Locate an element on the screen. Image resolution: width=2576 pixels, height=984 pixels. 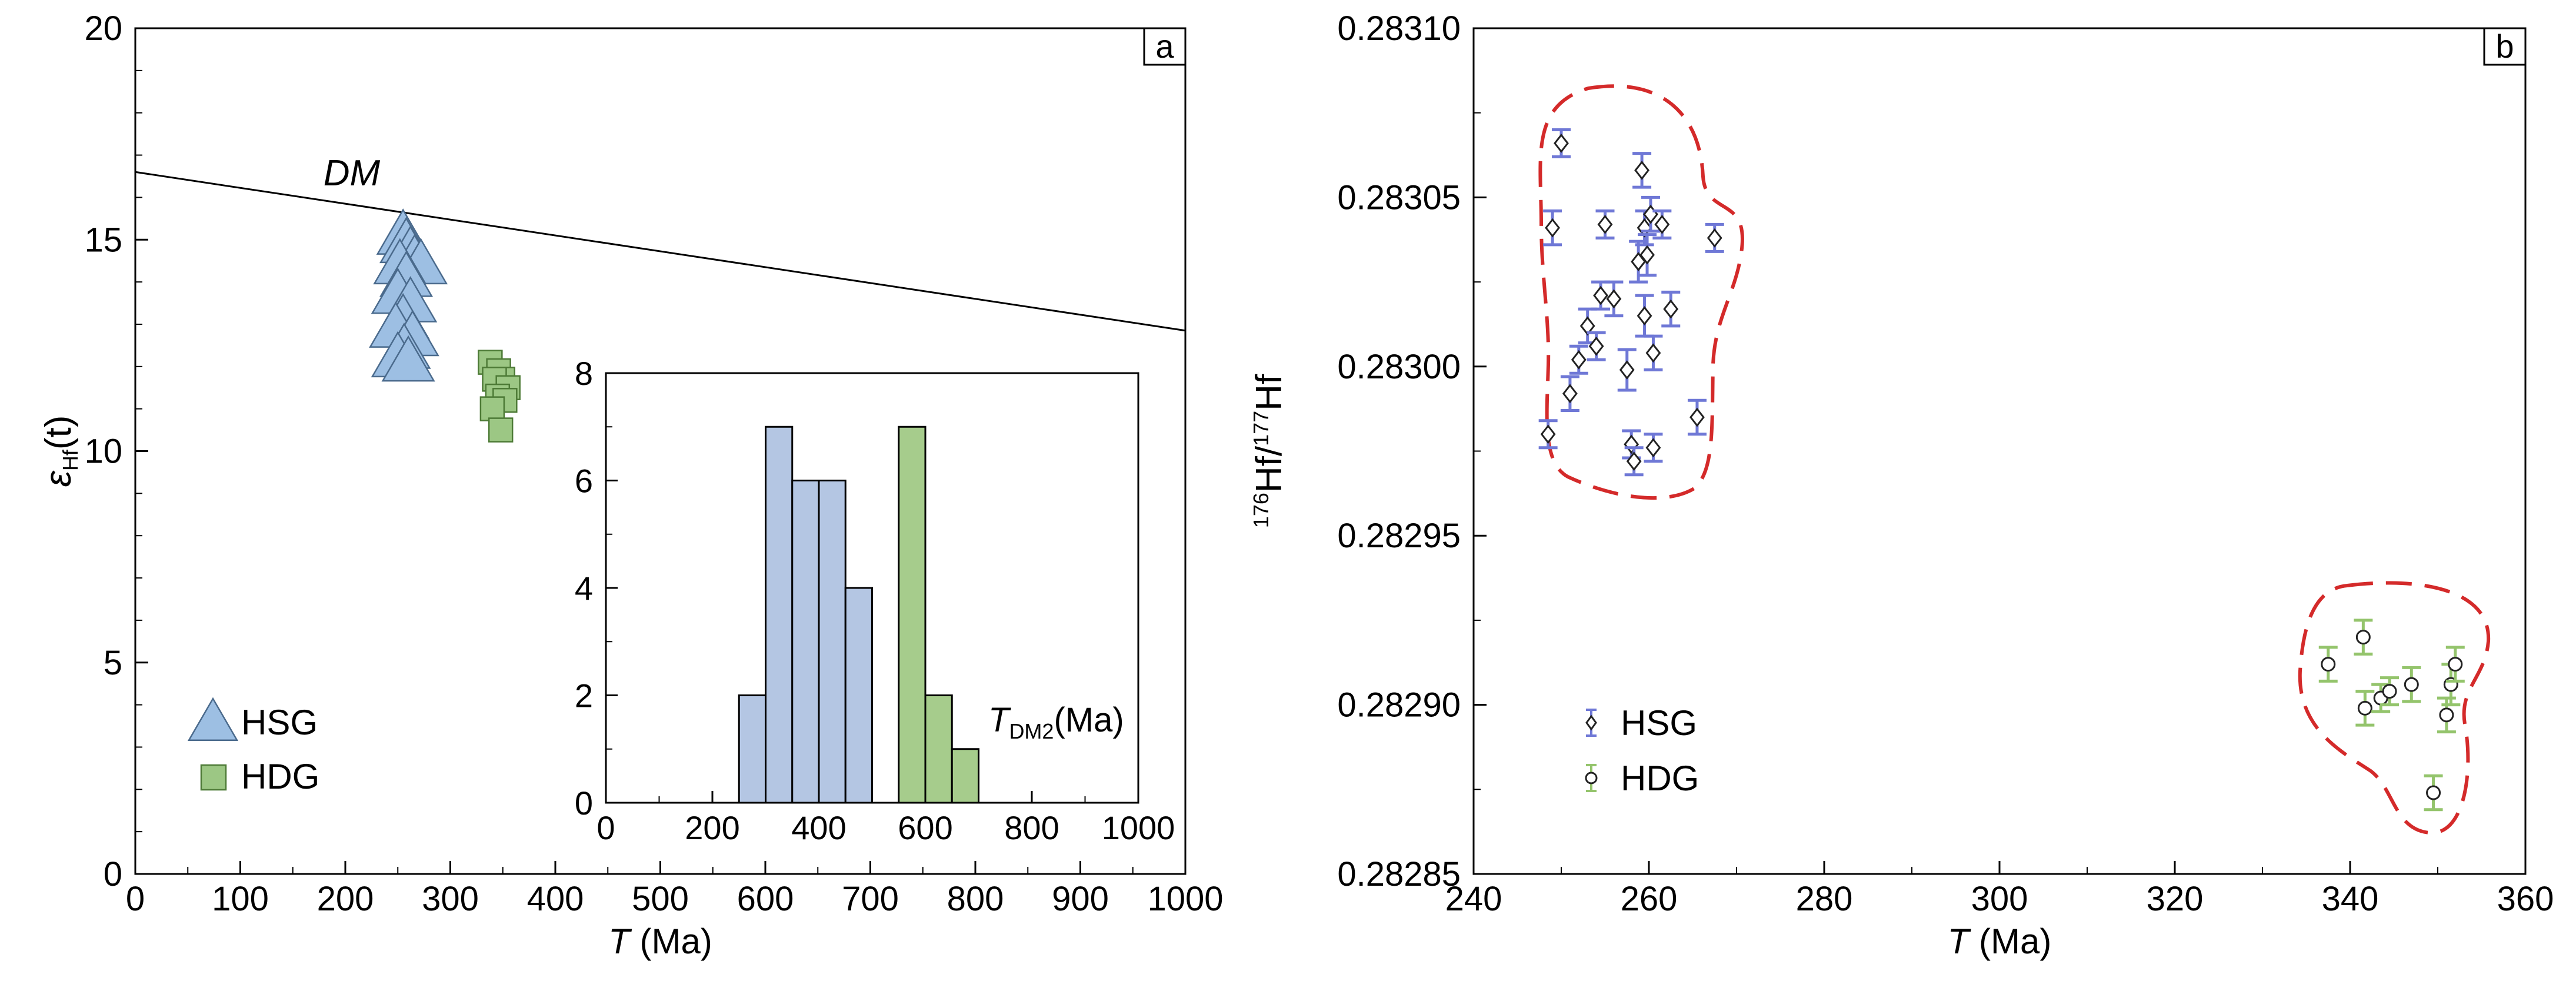
panel-a-x-tick-label: 600 is located at coordinates (766, 899).